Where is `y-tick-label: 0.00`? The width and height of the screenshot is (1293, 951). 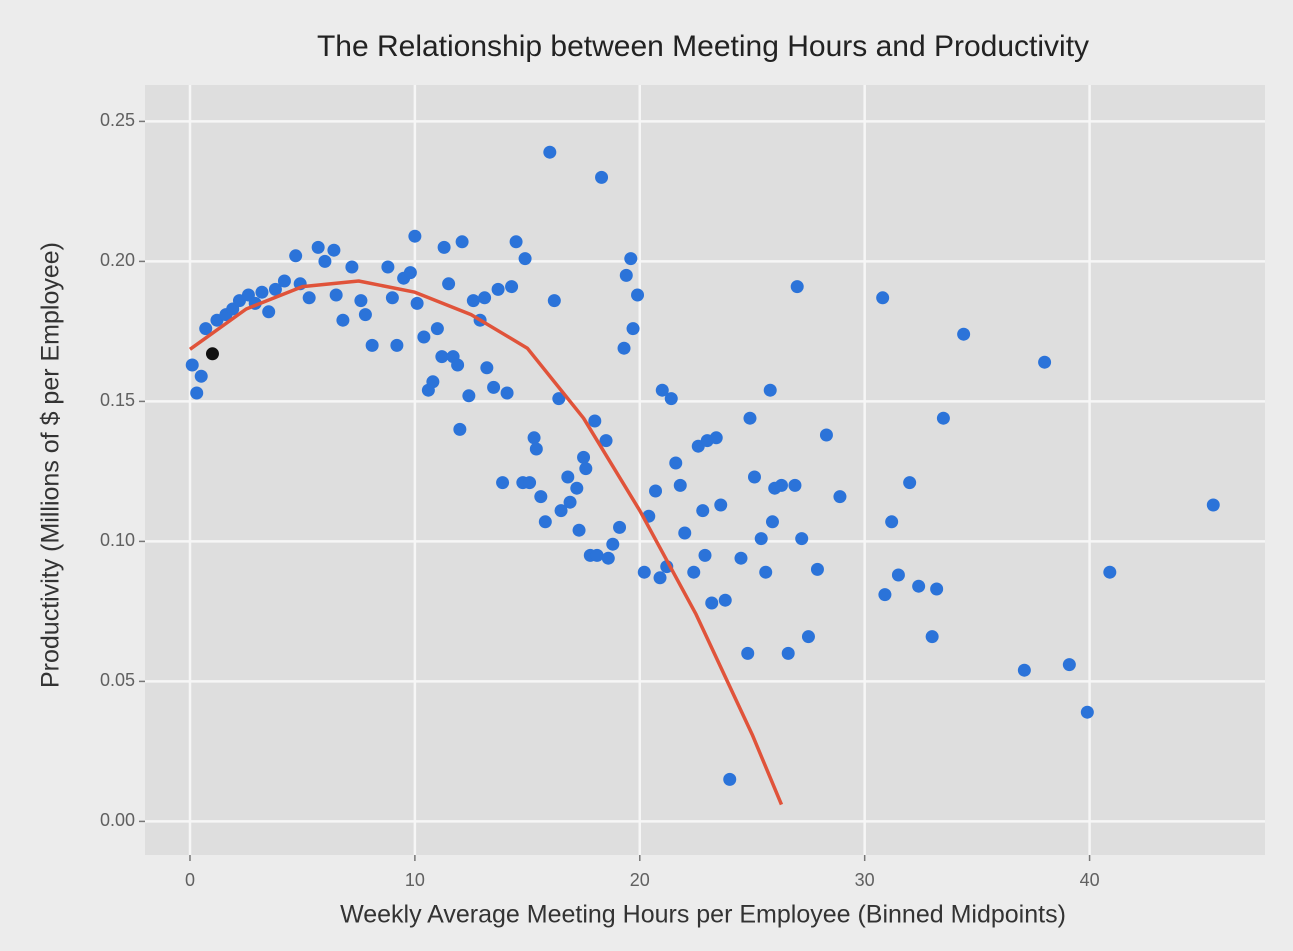 y-tick-label: 0.00 is located at coordinates (117, 820).